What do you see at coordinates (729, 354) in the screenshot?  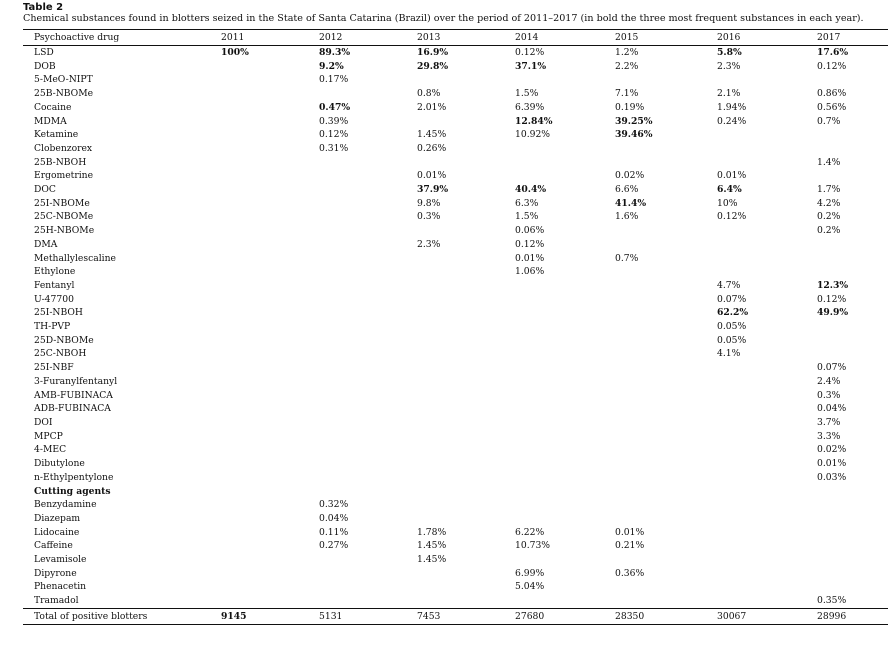 I see `value-cell: 4.1%` at bounding box center [729, 354].